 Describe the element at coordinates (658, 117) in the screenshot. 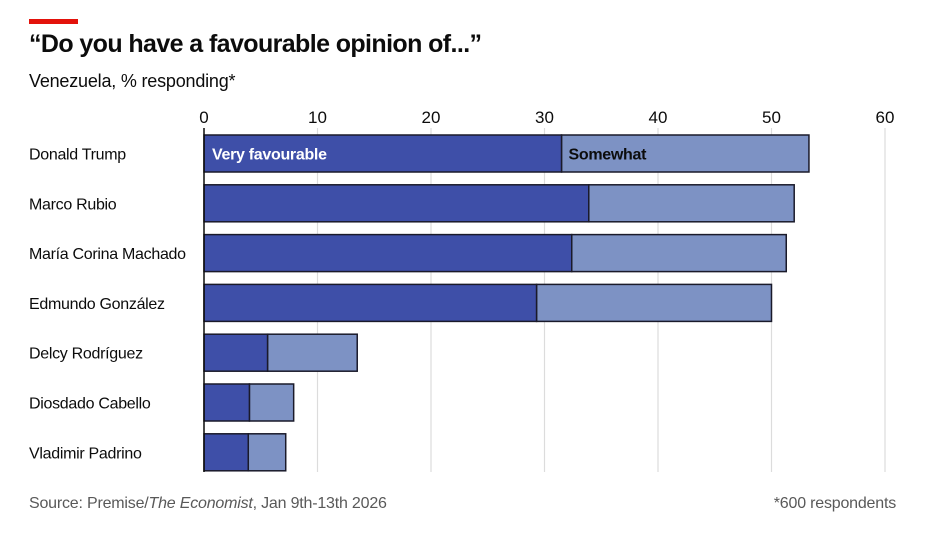

I see `x-tick-label: 40` at that location.